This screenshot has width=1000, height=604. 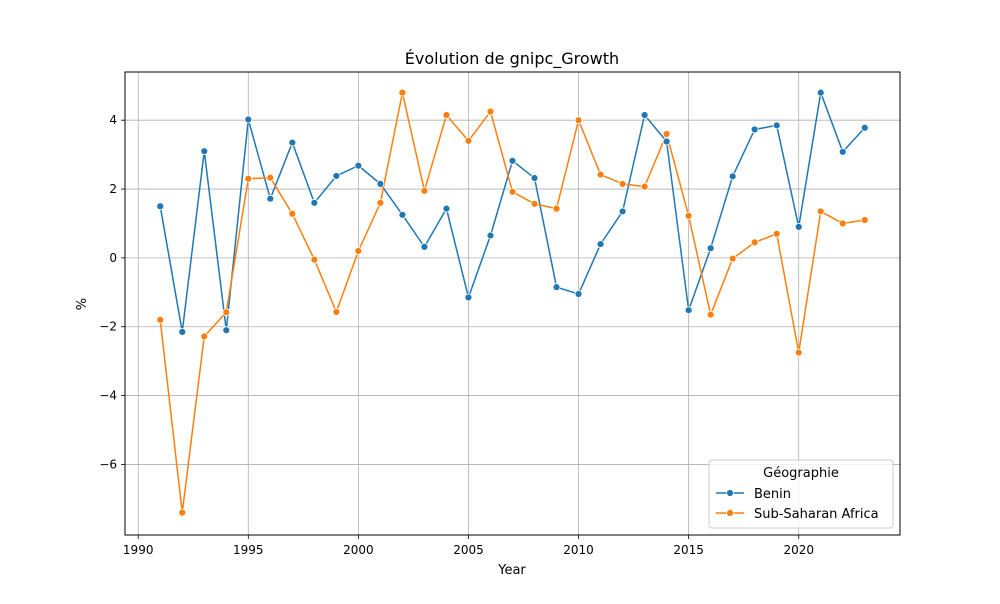 I want to click on legend-box, so click(x=801, y=494).